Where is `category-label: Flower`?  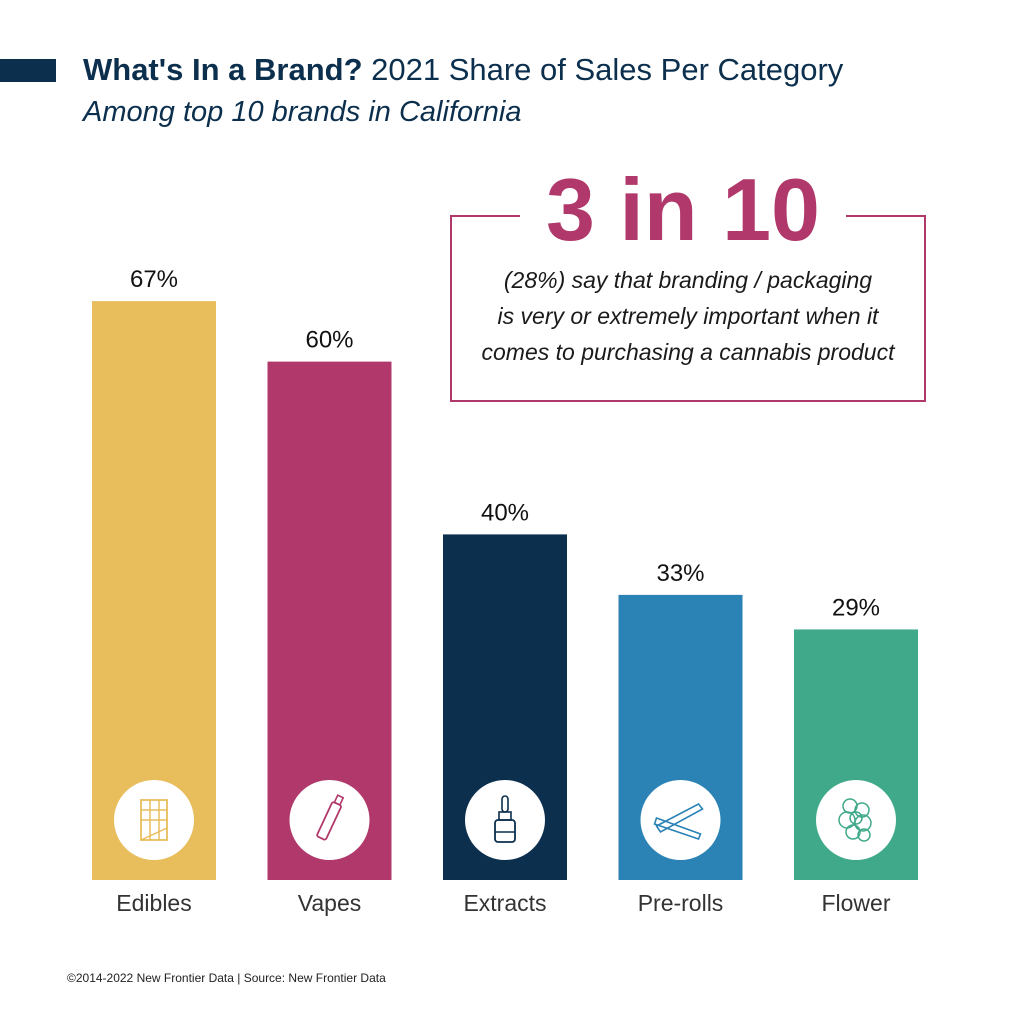 category-label: Flower is located at coordinates (855, 903).